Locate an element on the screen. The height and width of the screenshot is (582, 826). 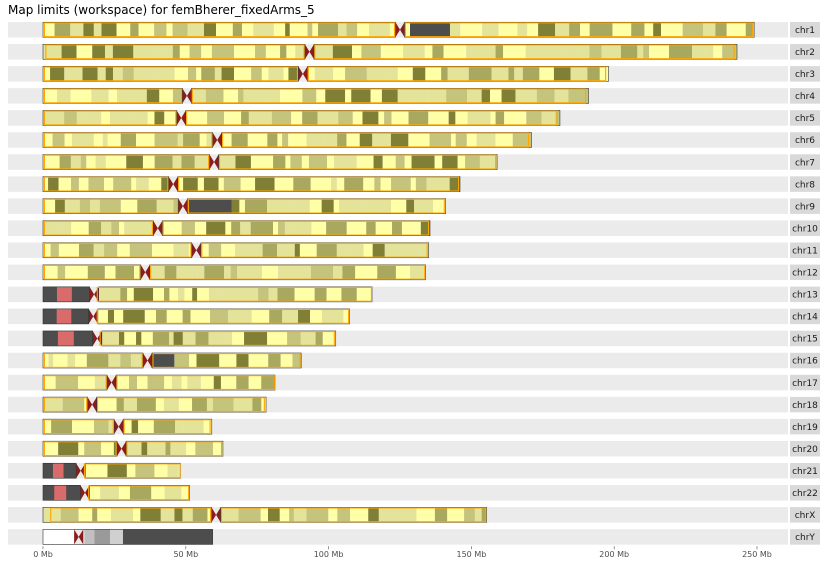
map-limit-chr15 is located at coordinates (217, 338).